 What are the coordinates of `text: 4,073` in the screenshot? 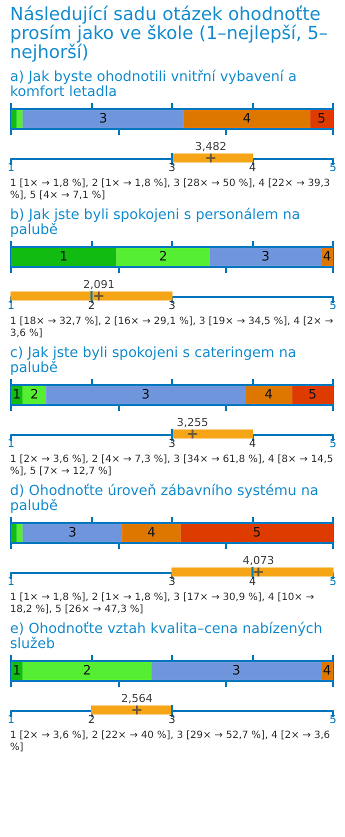 It's located at (258, 560).